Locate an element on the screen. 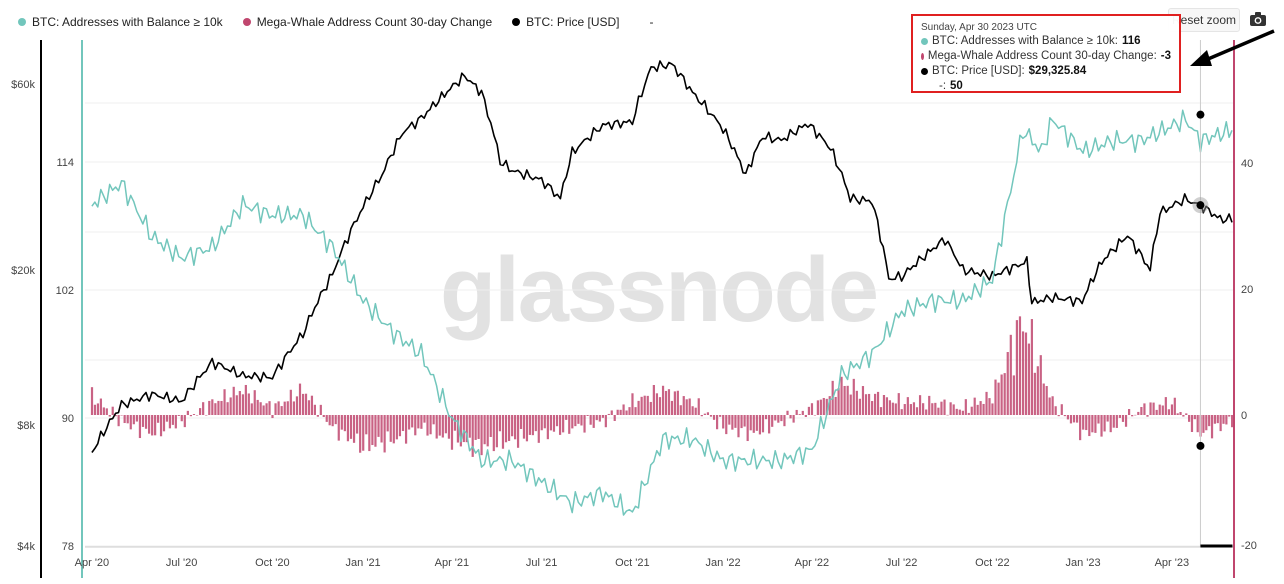 The image size is (1284, 584). legend-item-price: BTC: Price [USD] is located at coordinates (566, 22).